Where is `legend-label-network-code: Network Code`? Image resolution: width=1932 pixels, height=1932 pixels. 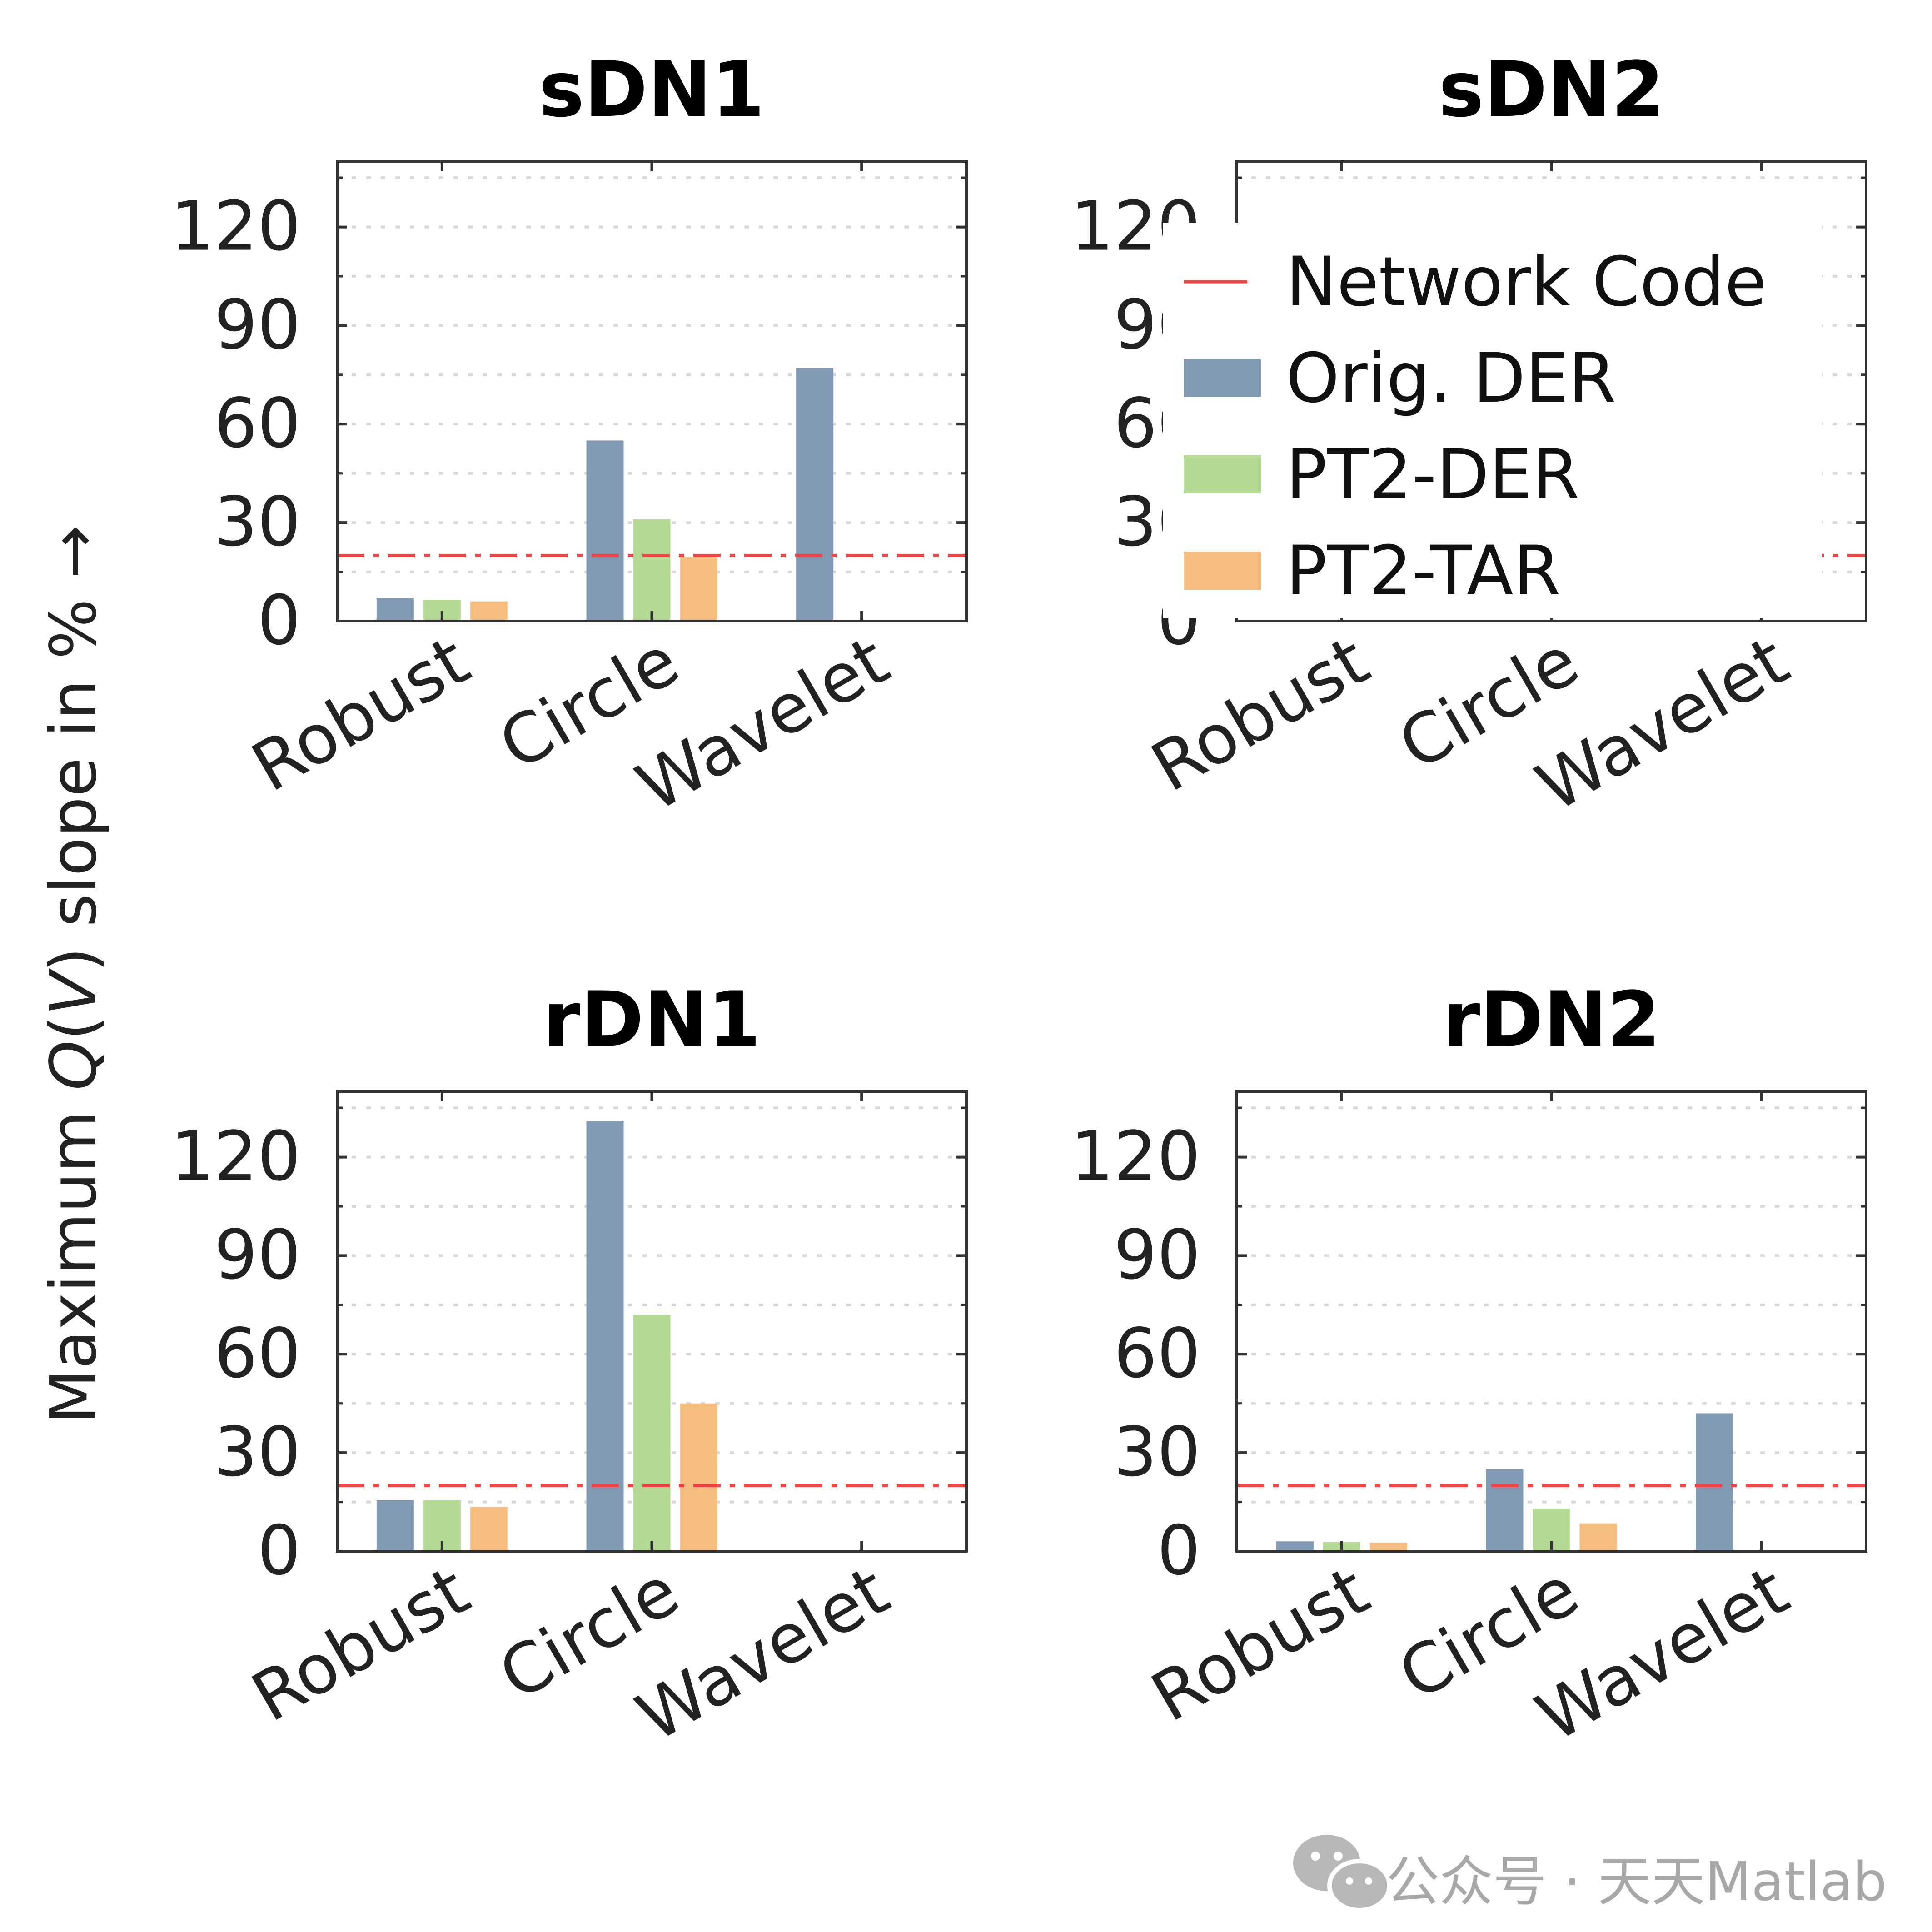 legend-label-network-code: Network Code is located at coordinates (1527, 282).